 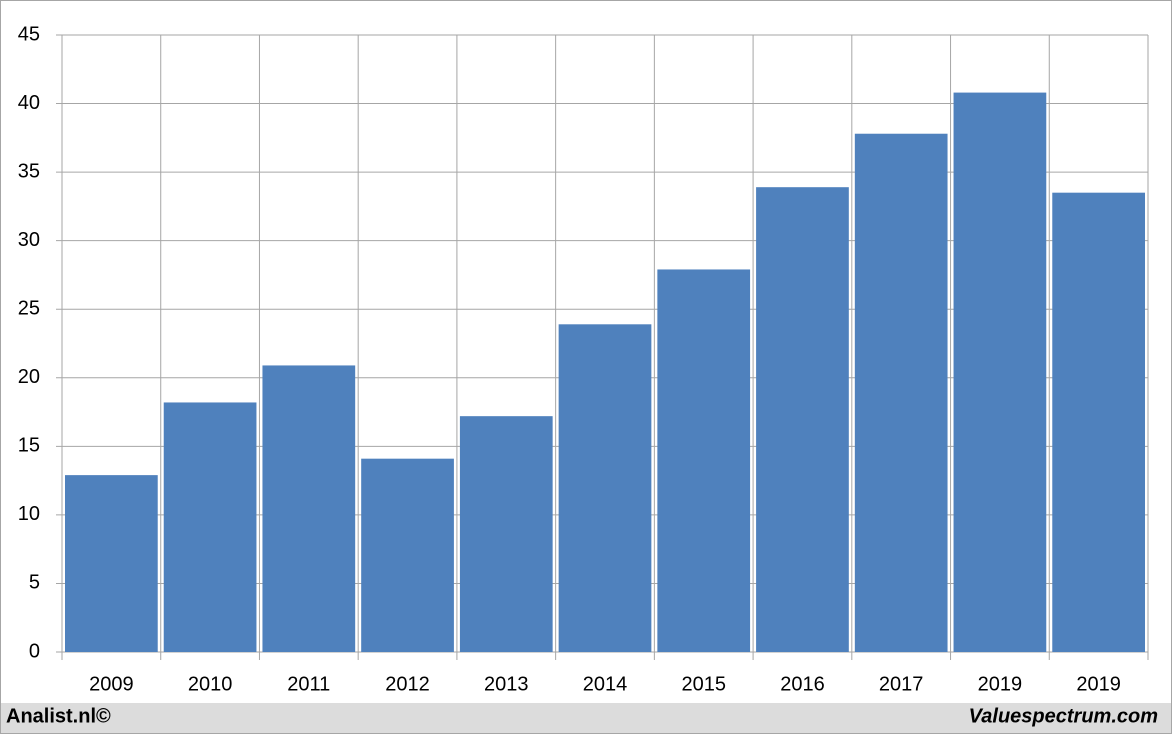 What do you see at coordinates (29, 514) in the screenshot?
I see `y-tick-label: 10` at bounding box center [29, 514].